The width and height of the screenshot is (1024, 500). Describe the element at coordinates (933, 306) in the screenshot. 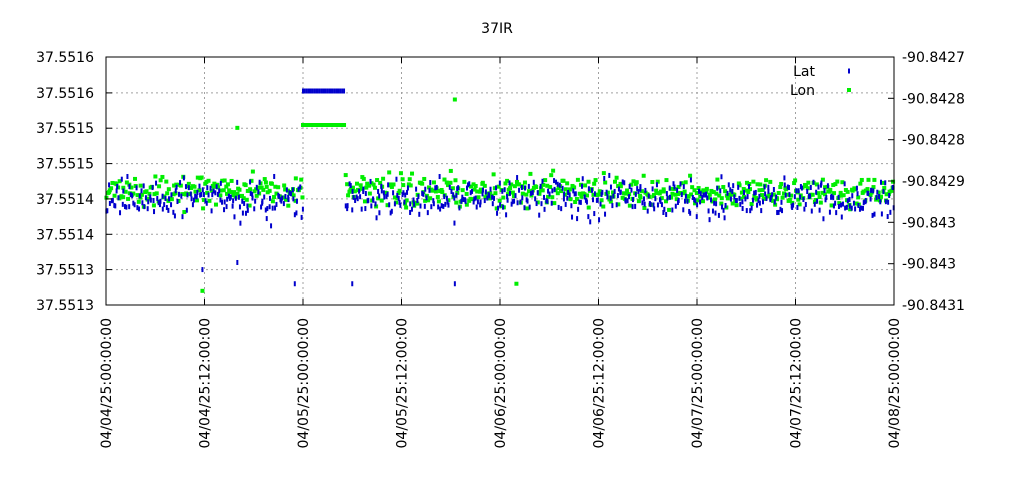

I see `y-right-tick-label: -90.8431` at that location.